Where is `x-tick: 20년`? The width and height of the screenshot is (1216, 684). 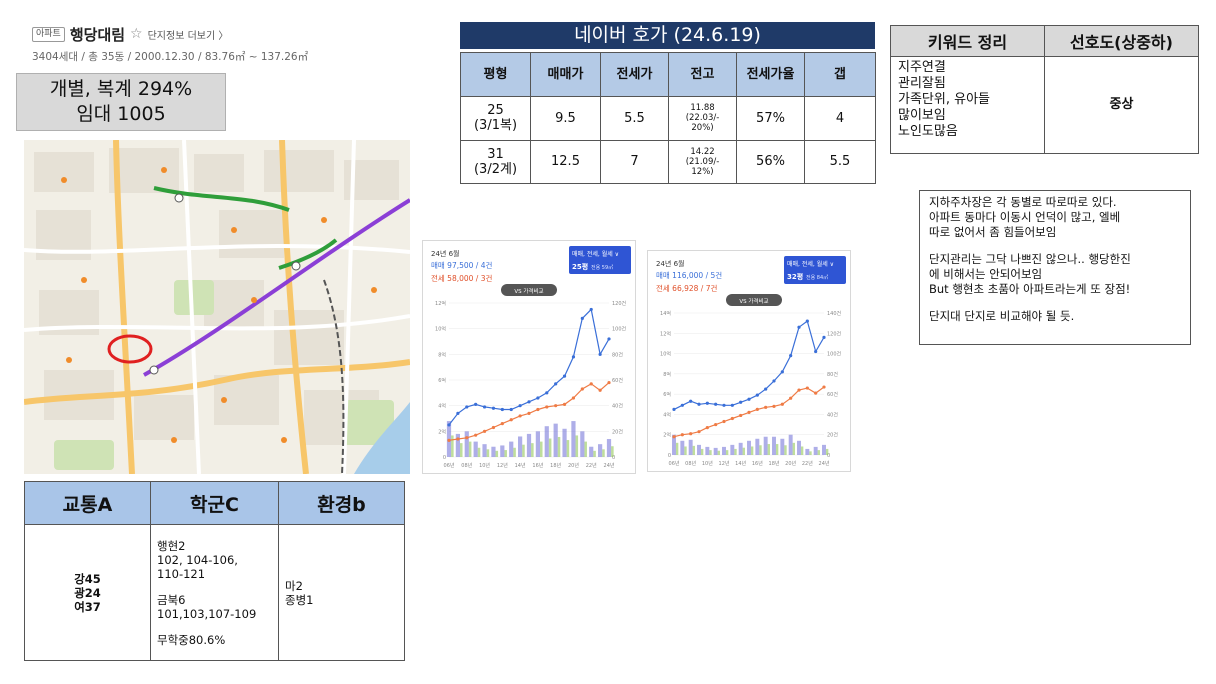 x-tick: 20년 is located at coordinates (790, 463).